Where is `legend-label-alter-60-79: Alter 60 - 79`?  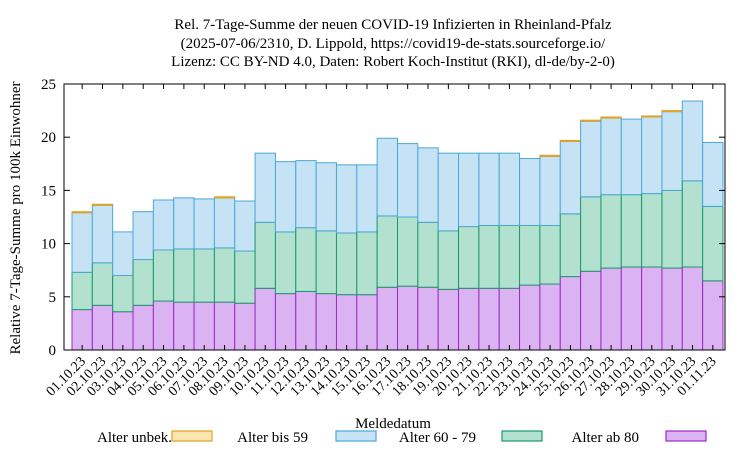 legend-label-alter-60-79: Alter 60 - 79 is located at coordinates (437, 438).